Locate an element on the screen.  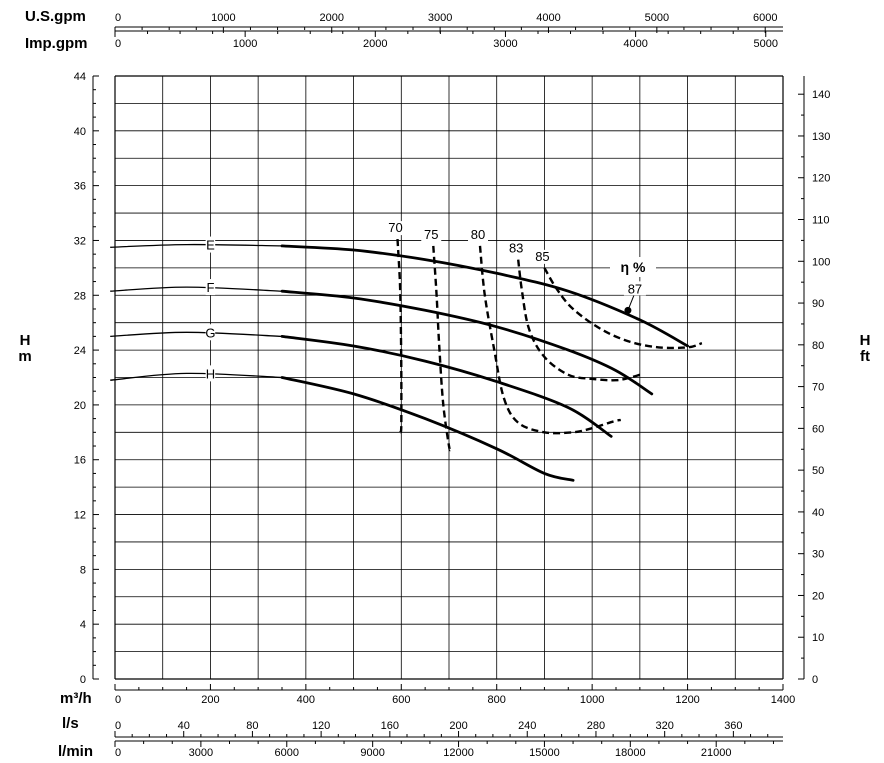
head-curve-g-shutoff is located at coordinates (196, 334).